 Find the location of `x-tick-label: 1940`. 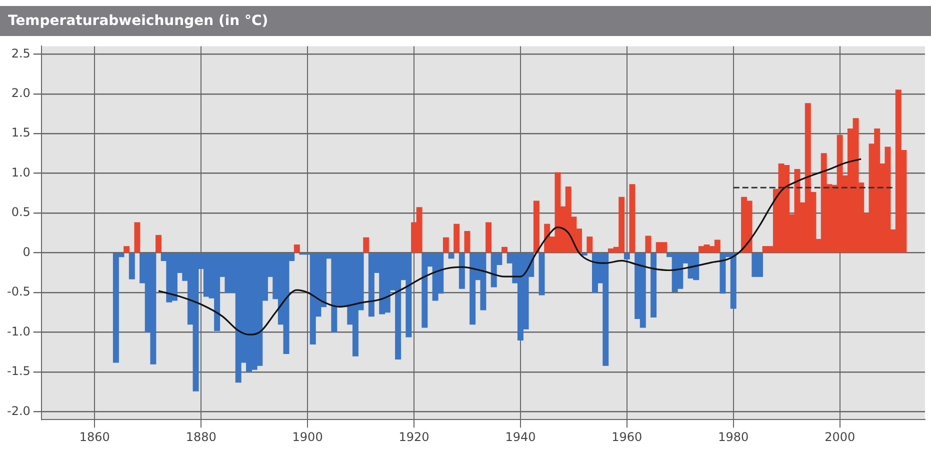

x-tick-label: 1940 is located at coordinates (520, 437).